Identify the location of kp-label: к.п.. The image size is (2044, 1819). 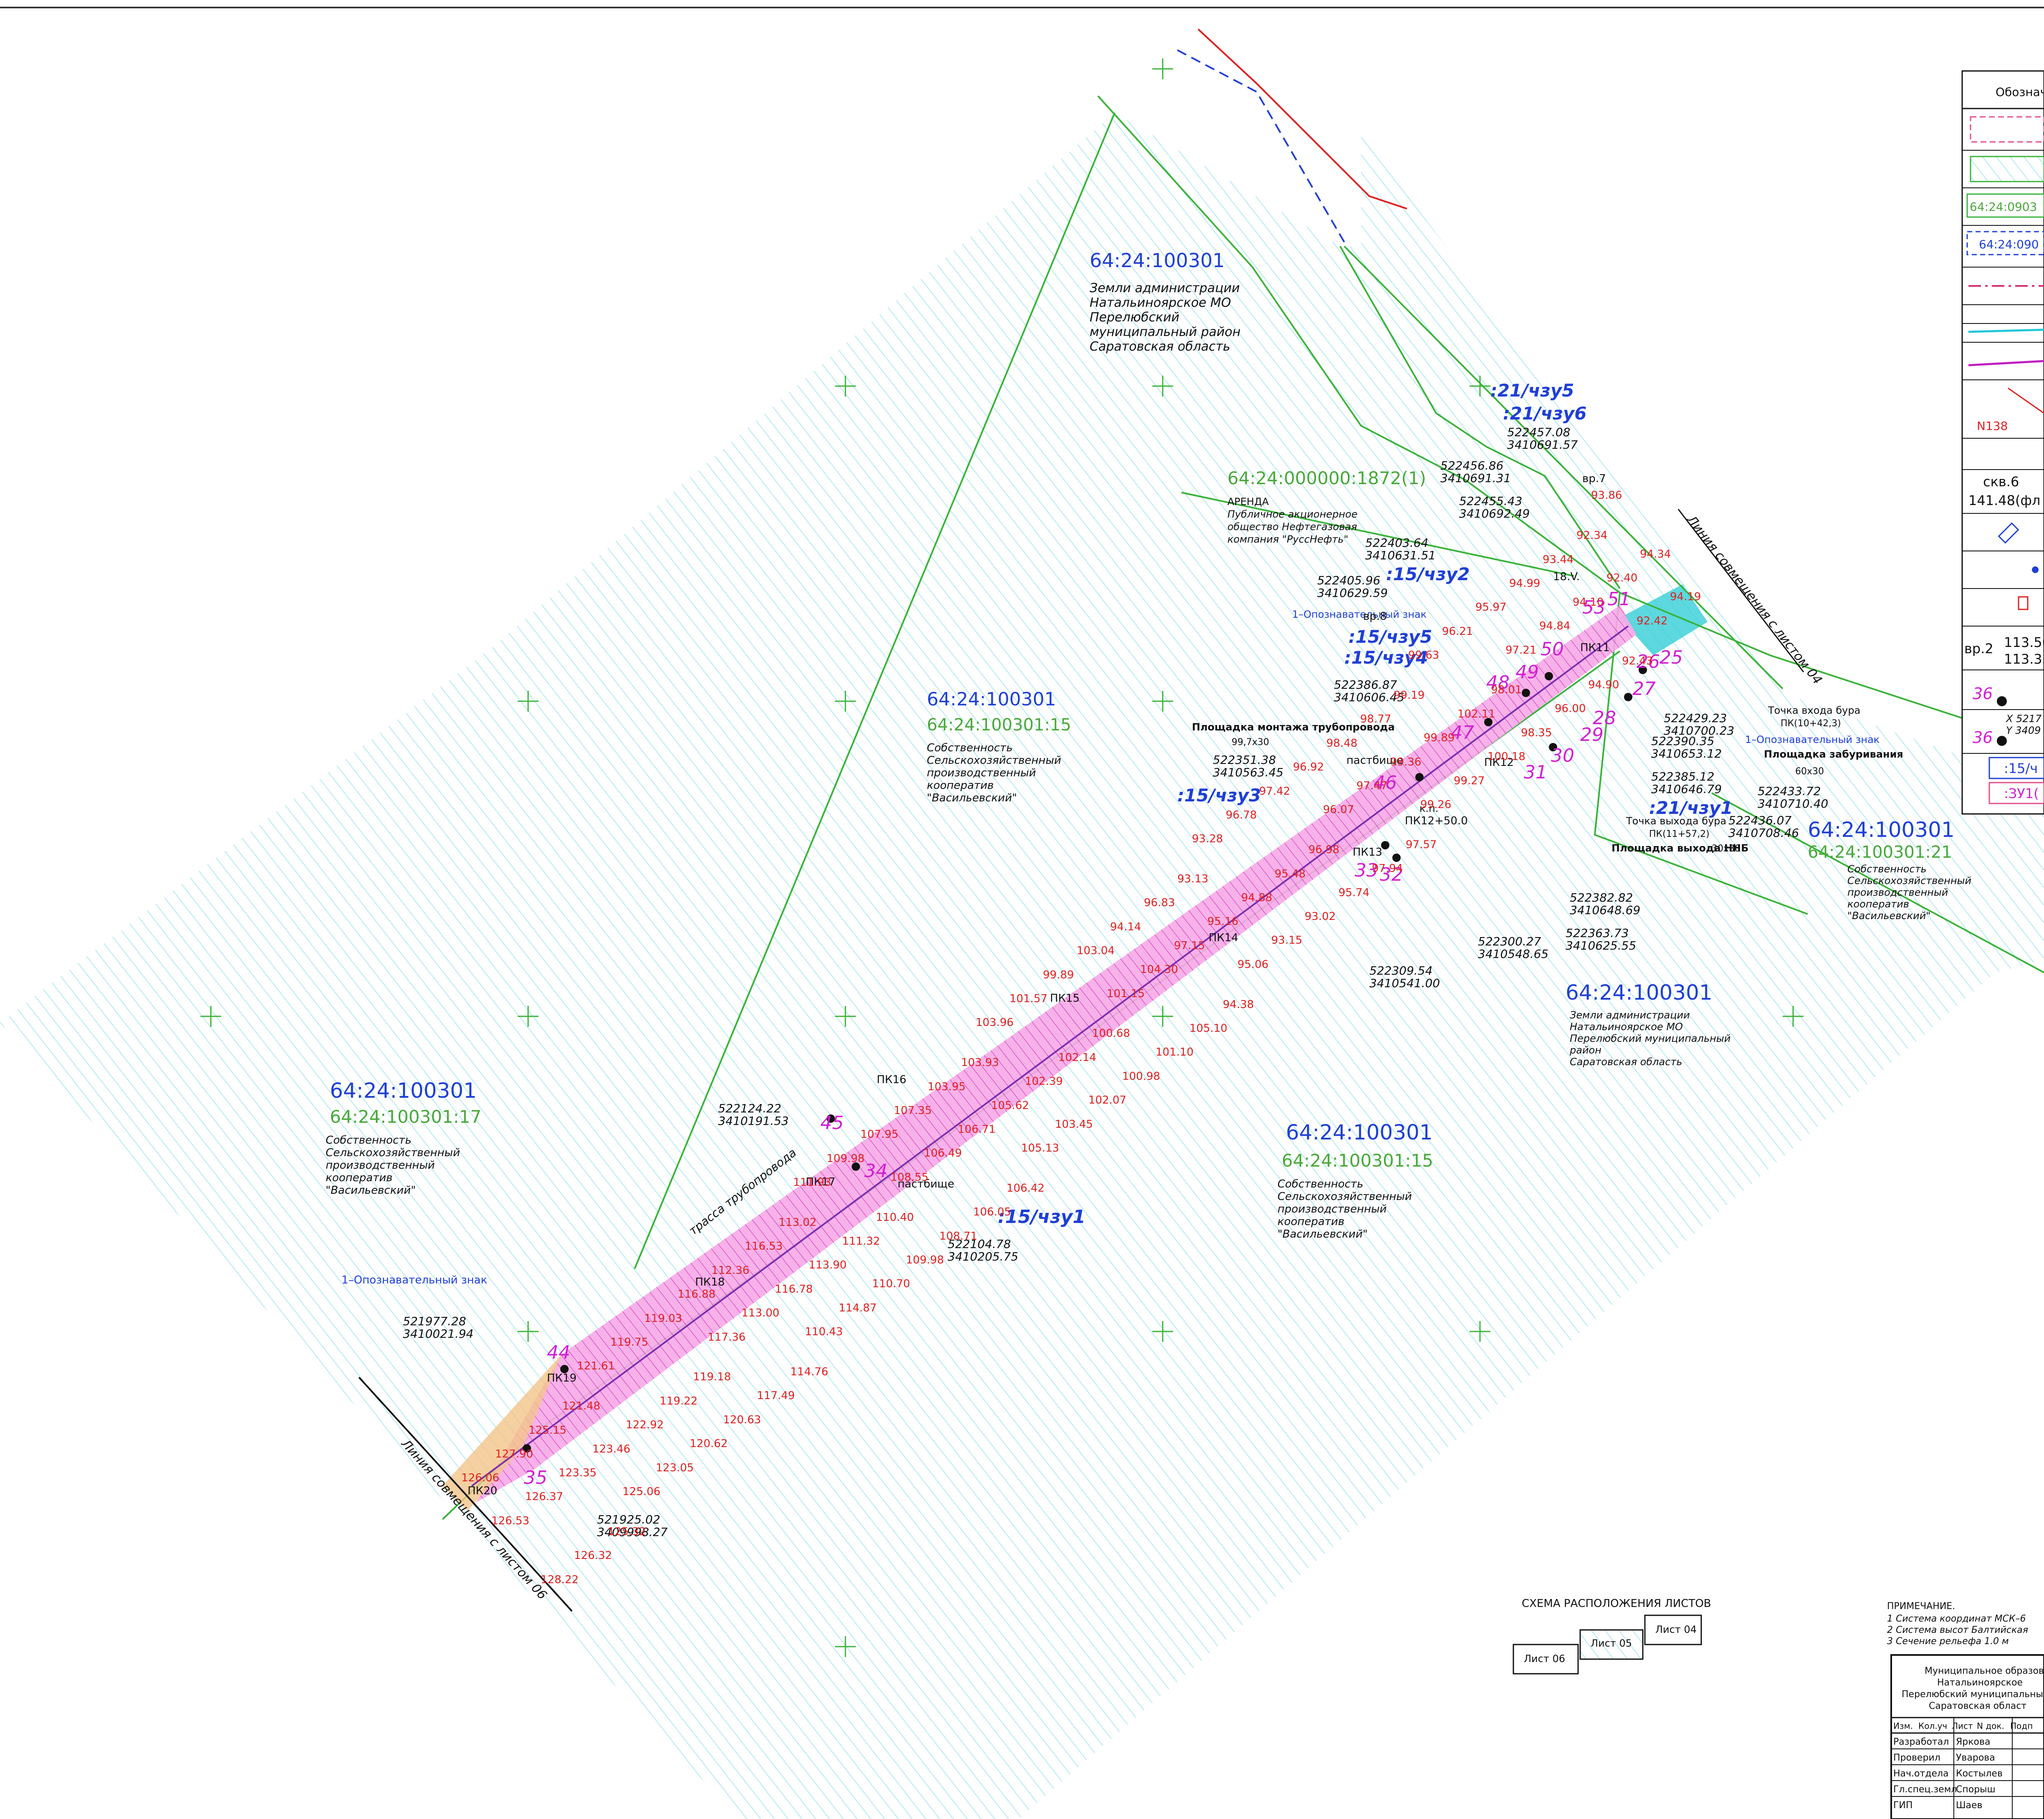
(1428, 809).